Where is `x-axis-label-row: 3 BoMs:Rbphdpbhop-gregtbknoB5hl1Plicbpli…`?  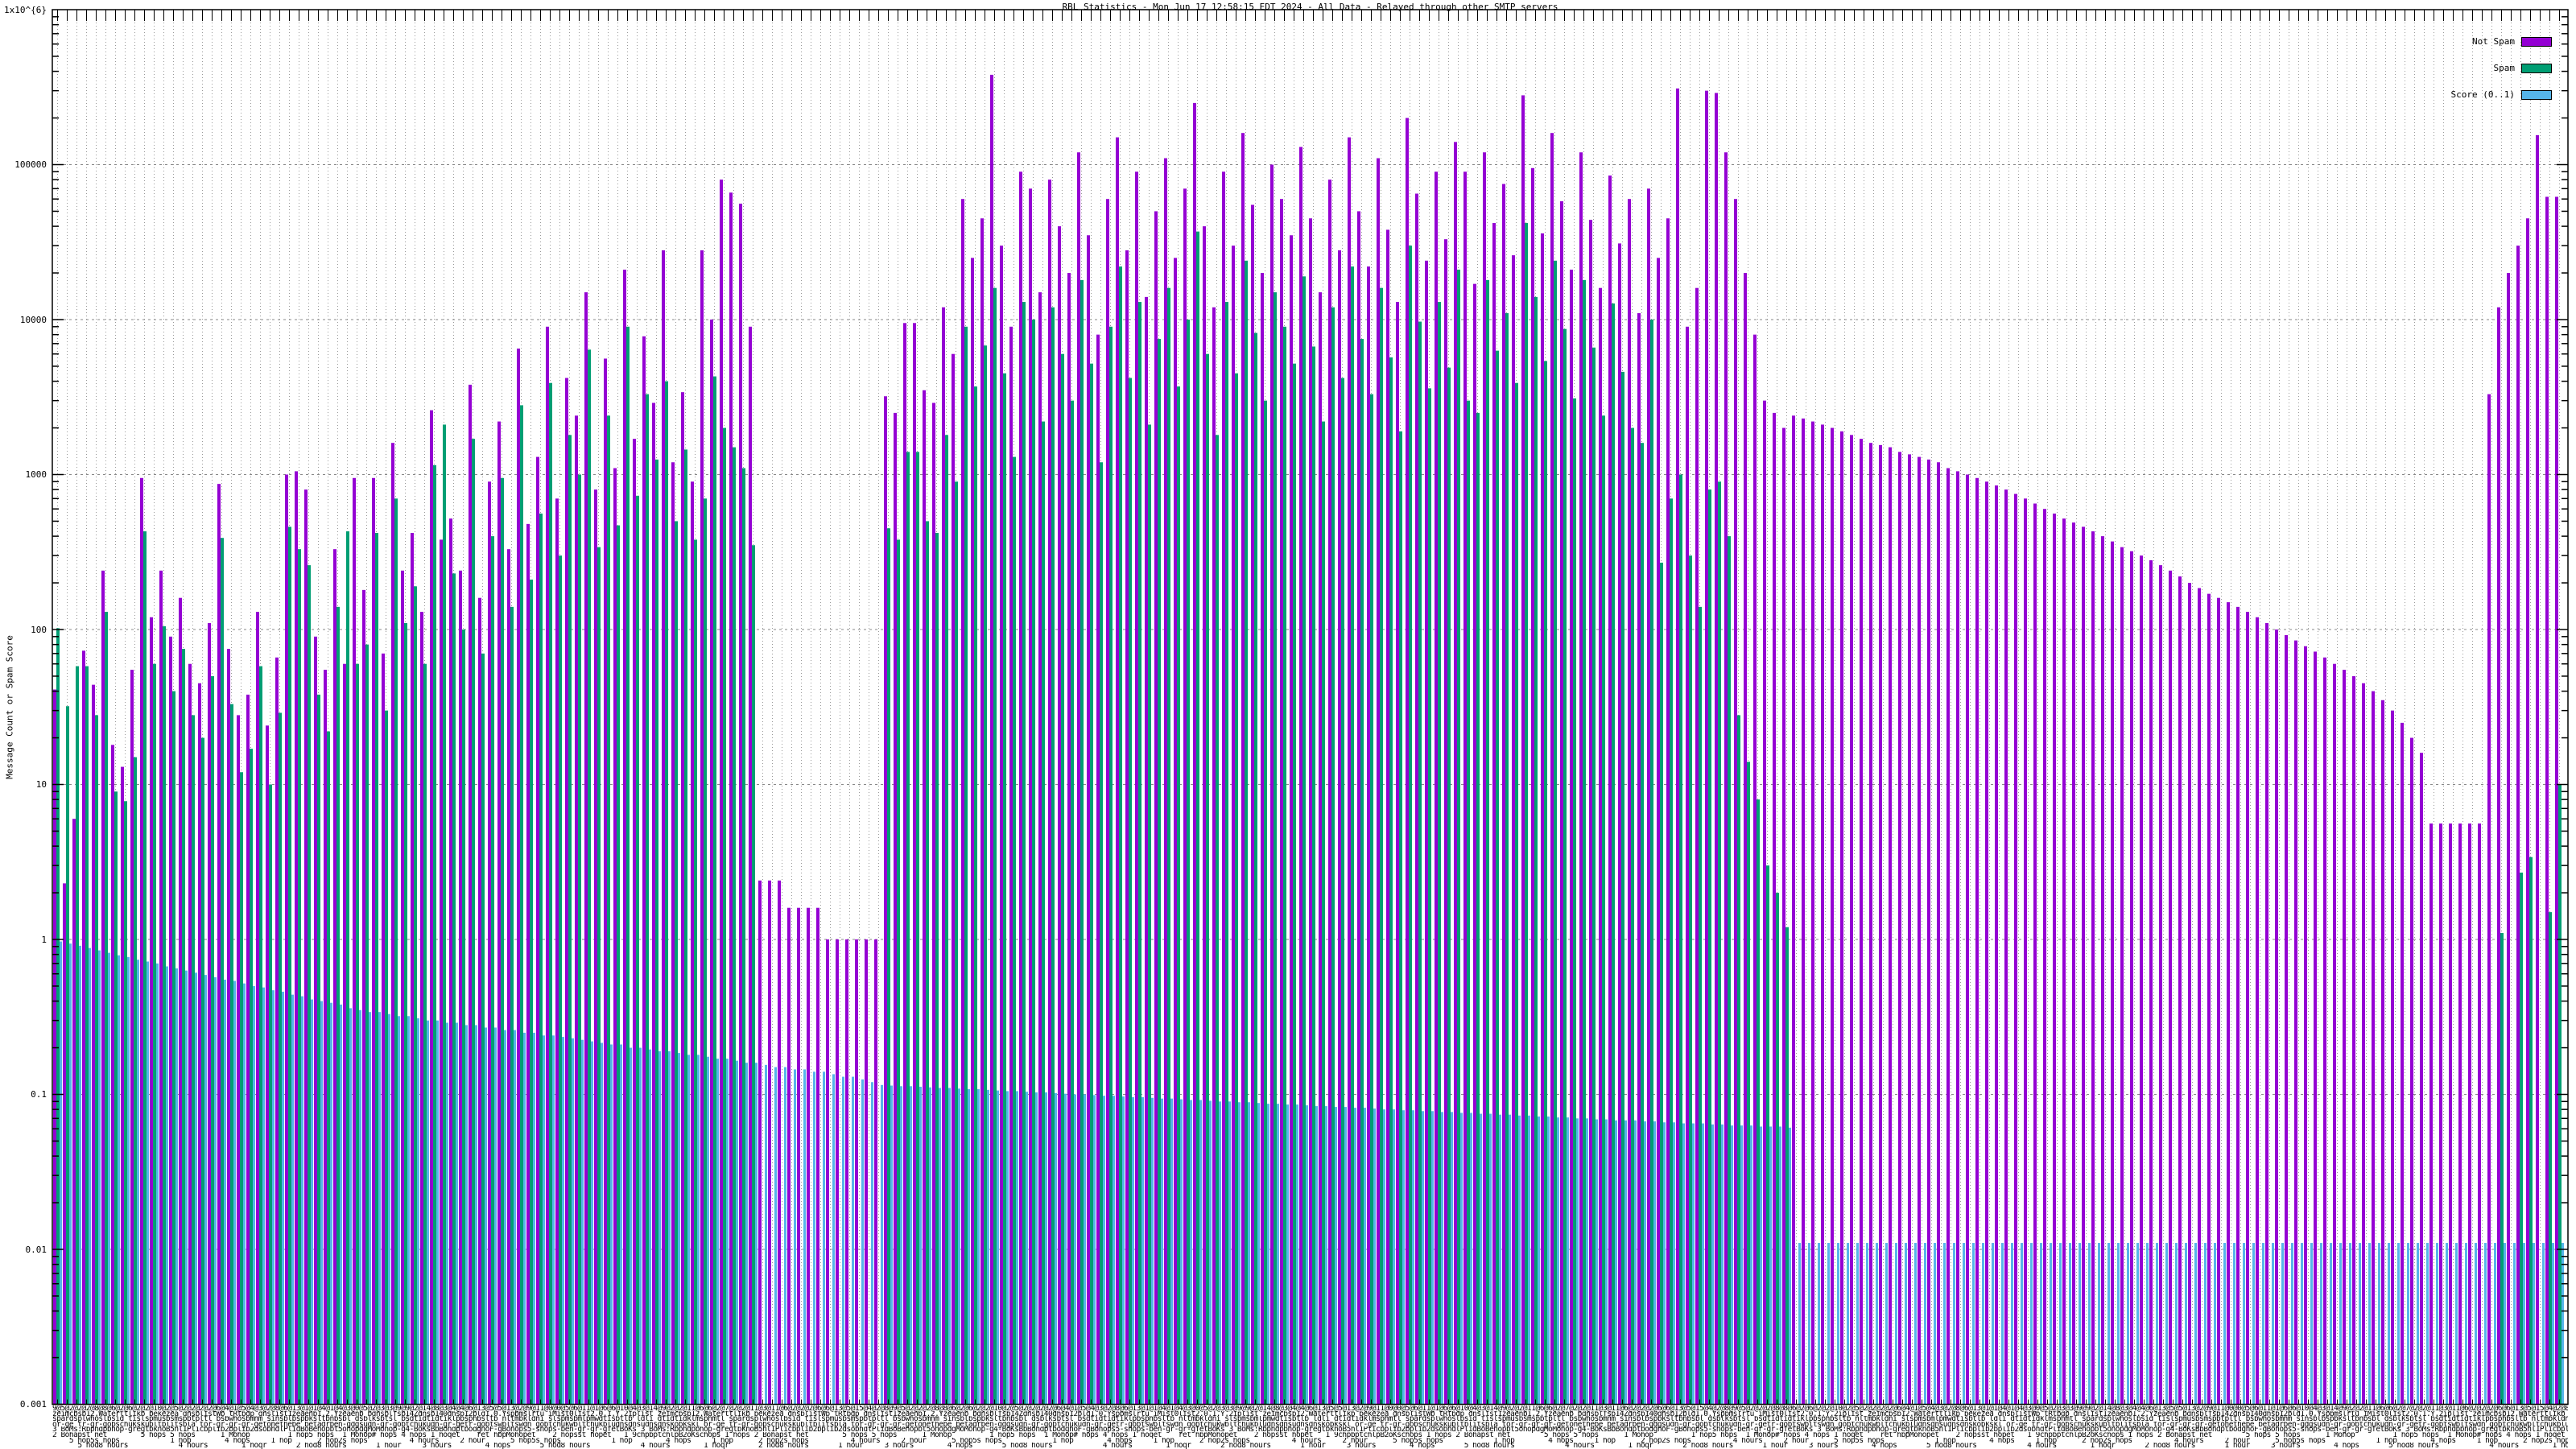 x-axis-label-row: 3 BoMs:Rbphdpbhop-gregtbknoB5hl1Plicbpli… is located at coordinates (1310, 1430).